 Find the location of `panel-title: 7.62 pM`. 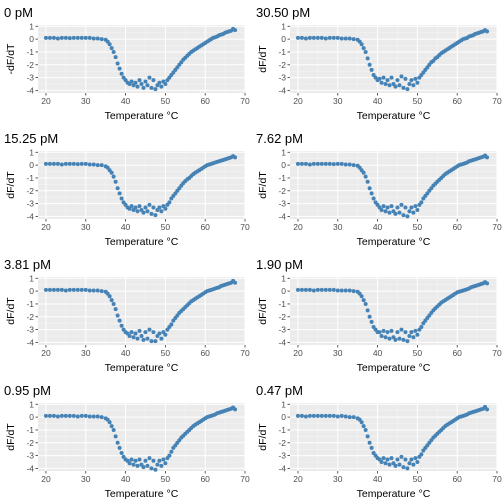

panel-title: 7.62 pM is located at coordinates (279, 138).